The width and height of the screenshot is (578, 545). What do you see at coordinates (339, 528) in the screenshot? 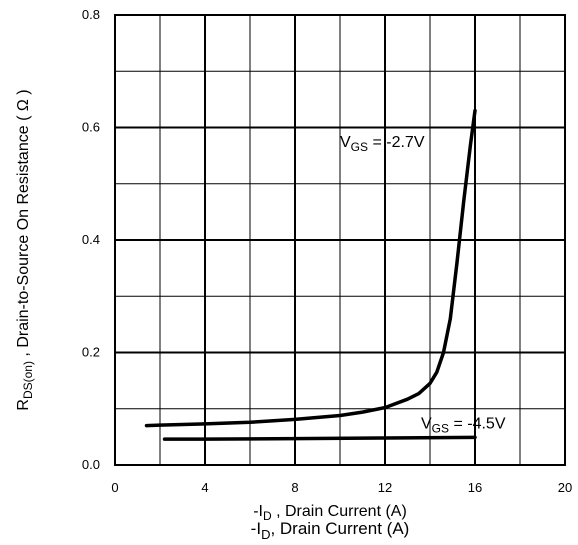
I see `x-label2-rest: , Drain Current (A)` at bounding box center [339, 528].